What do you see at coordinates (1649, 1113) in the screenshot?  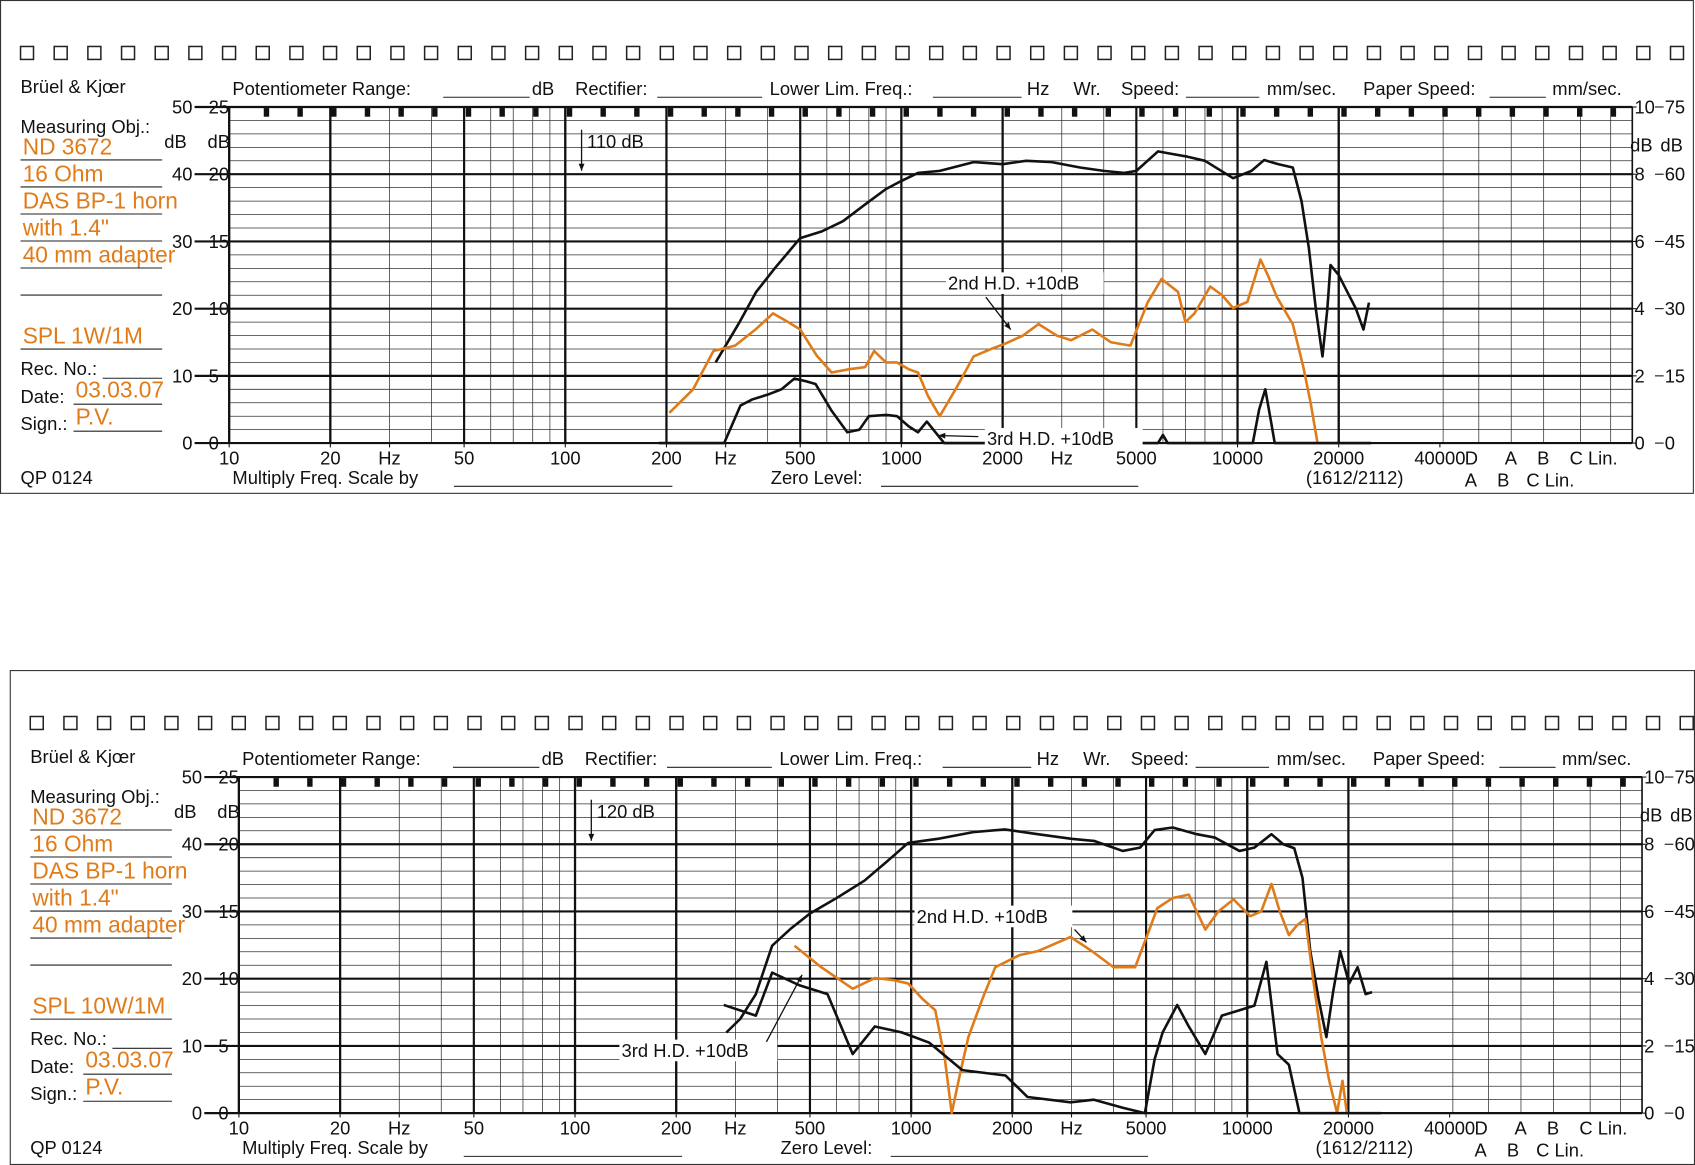 I see `y2-tick-label: 0` at bounding box center [1649, 1113].